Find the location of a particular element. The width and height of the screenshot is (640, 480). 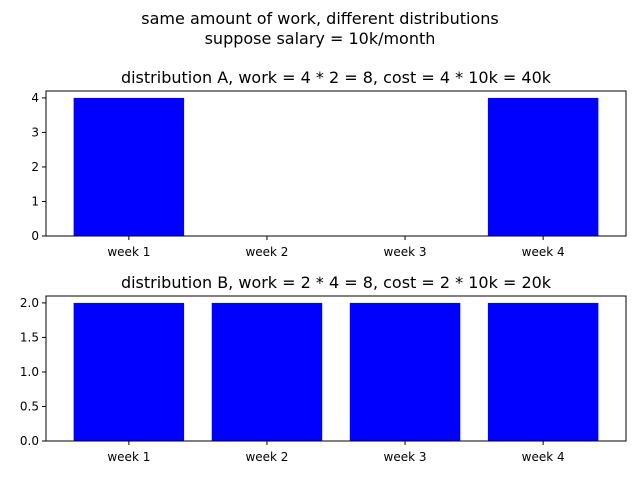

chart-a-xtick-label: week 3 is located at coordinates (405, 252).